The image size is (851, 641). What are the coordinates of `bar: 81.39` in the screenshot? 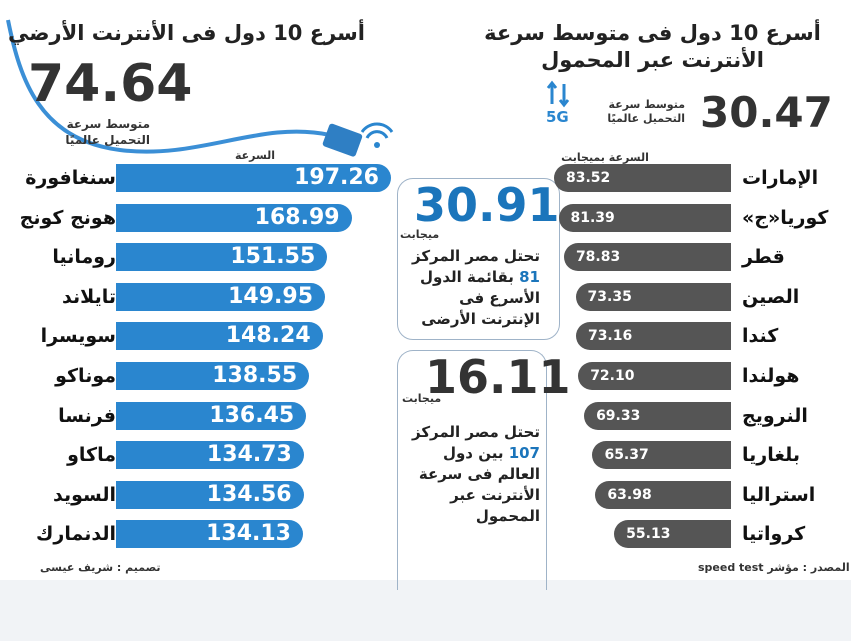 It's located at (644, 217).